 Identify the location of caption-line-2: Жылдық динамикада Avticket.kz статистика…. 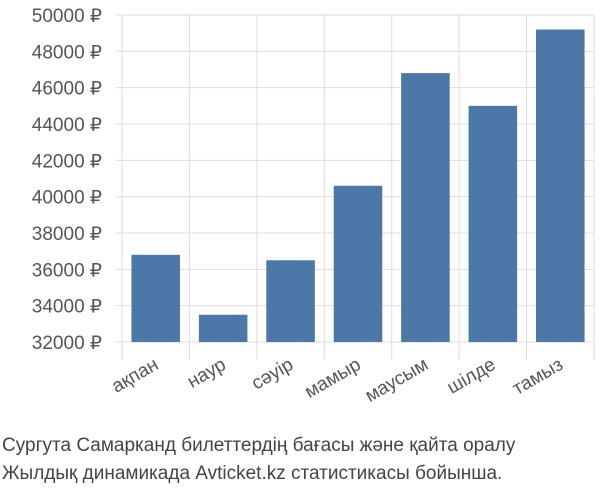
(252, 473).